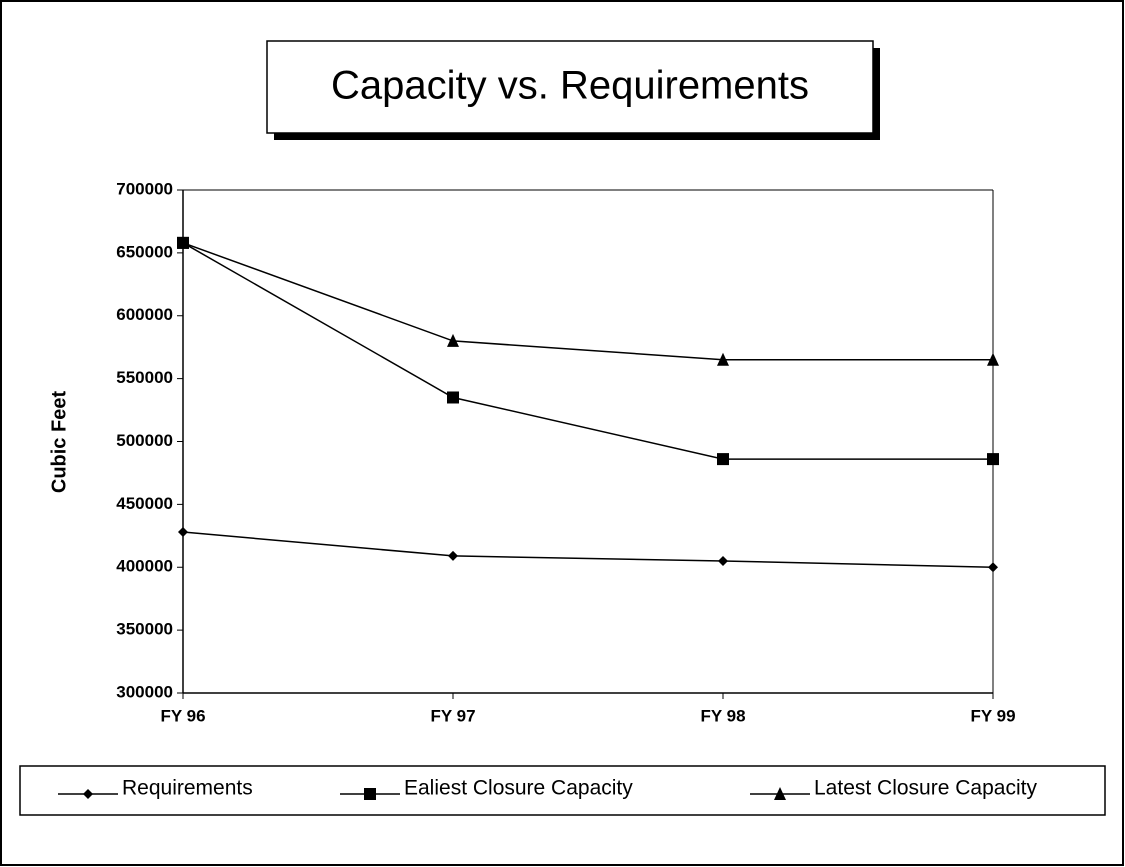 This screenshot has width=1125, height=867. What do you see at coordinates (722, 715) in the screenshot?
I see `x-tick-label: FY 98` at bounding box center [722, 715].